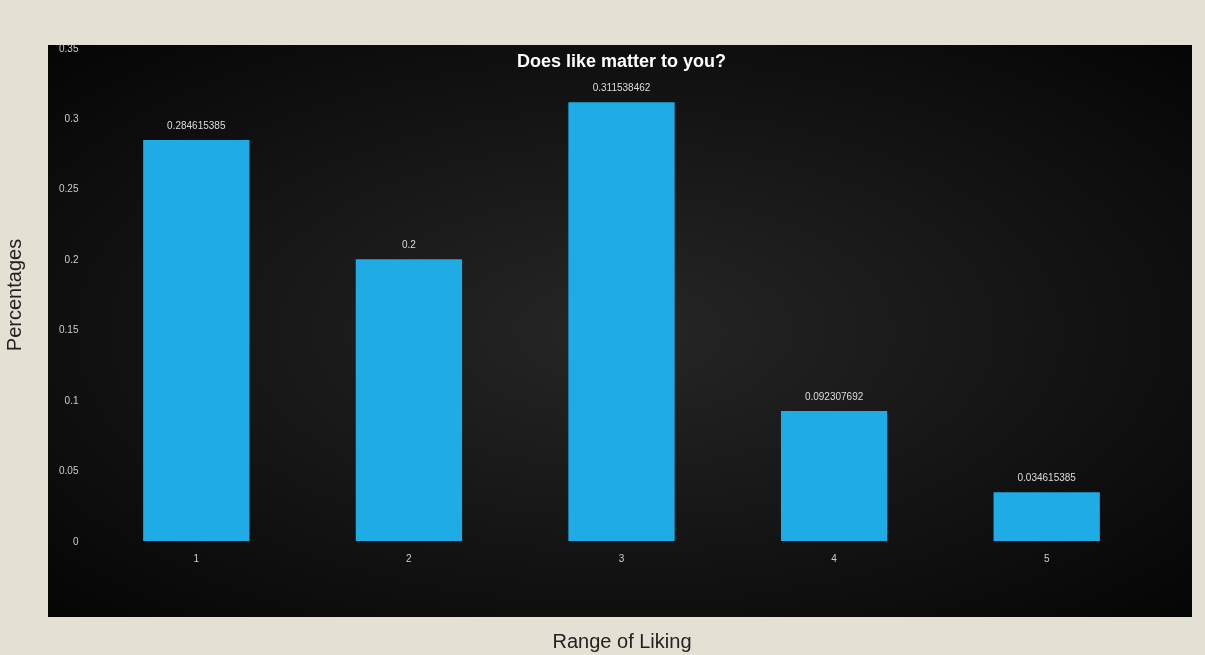 The width and height of the screenshot is (1205, 655). I want to click on data-label: 0.092307692, so click(834, 396).